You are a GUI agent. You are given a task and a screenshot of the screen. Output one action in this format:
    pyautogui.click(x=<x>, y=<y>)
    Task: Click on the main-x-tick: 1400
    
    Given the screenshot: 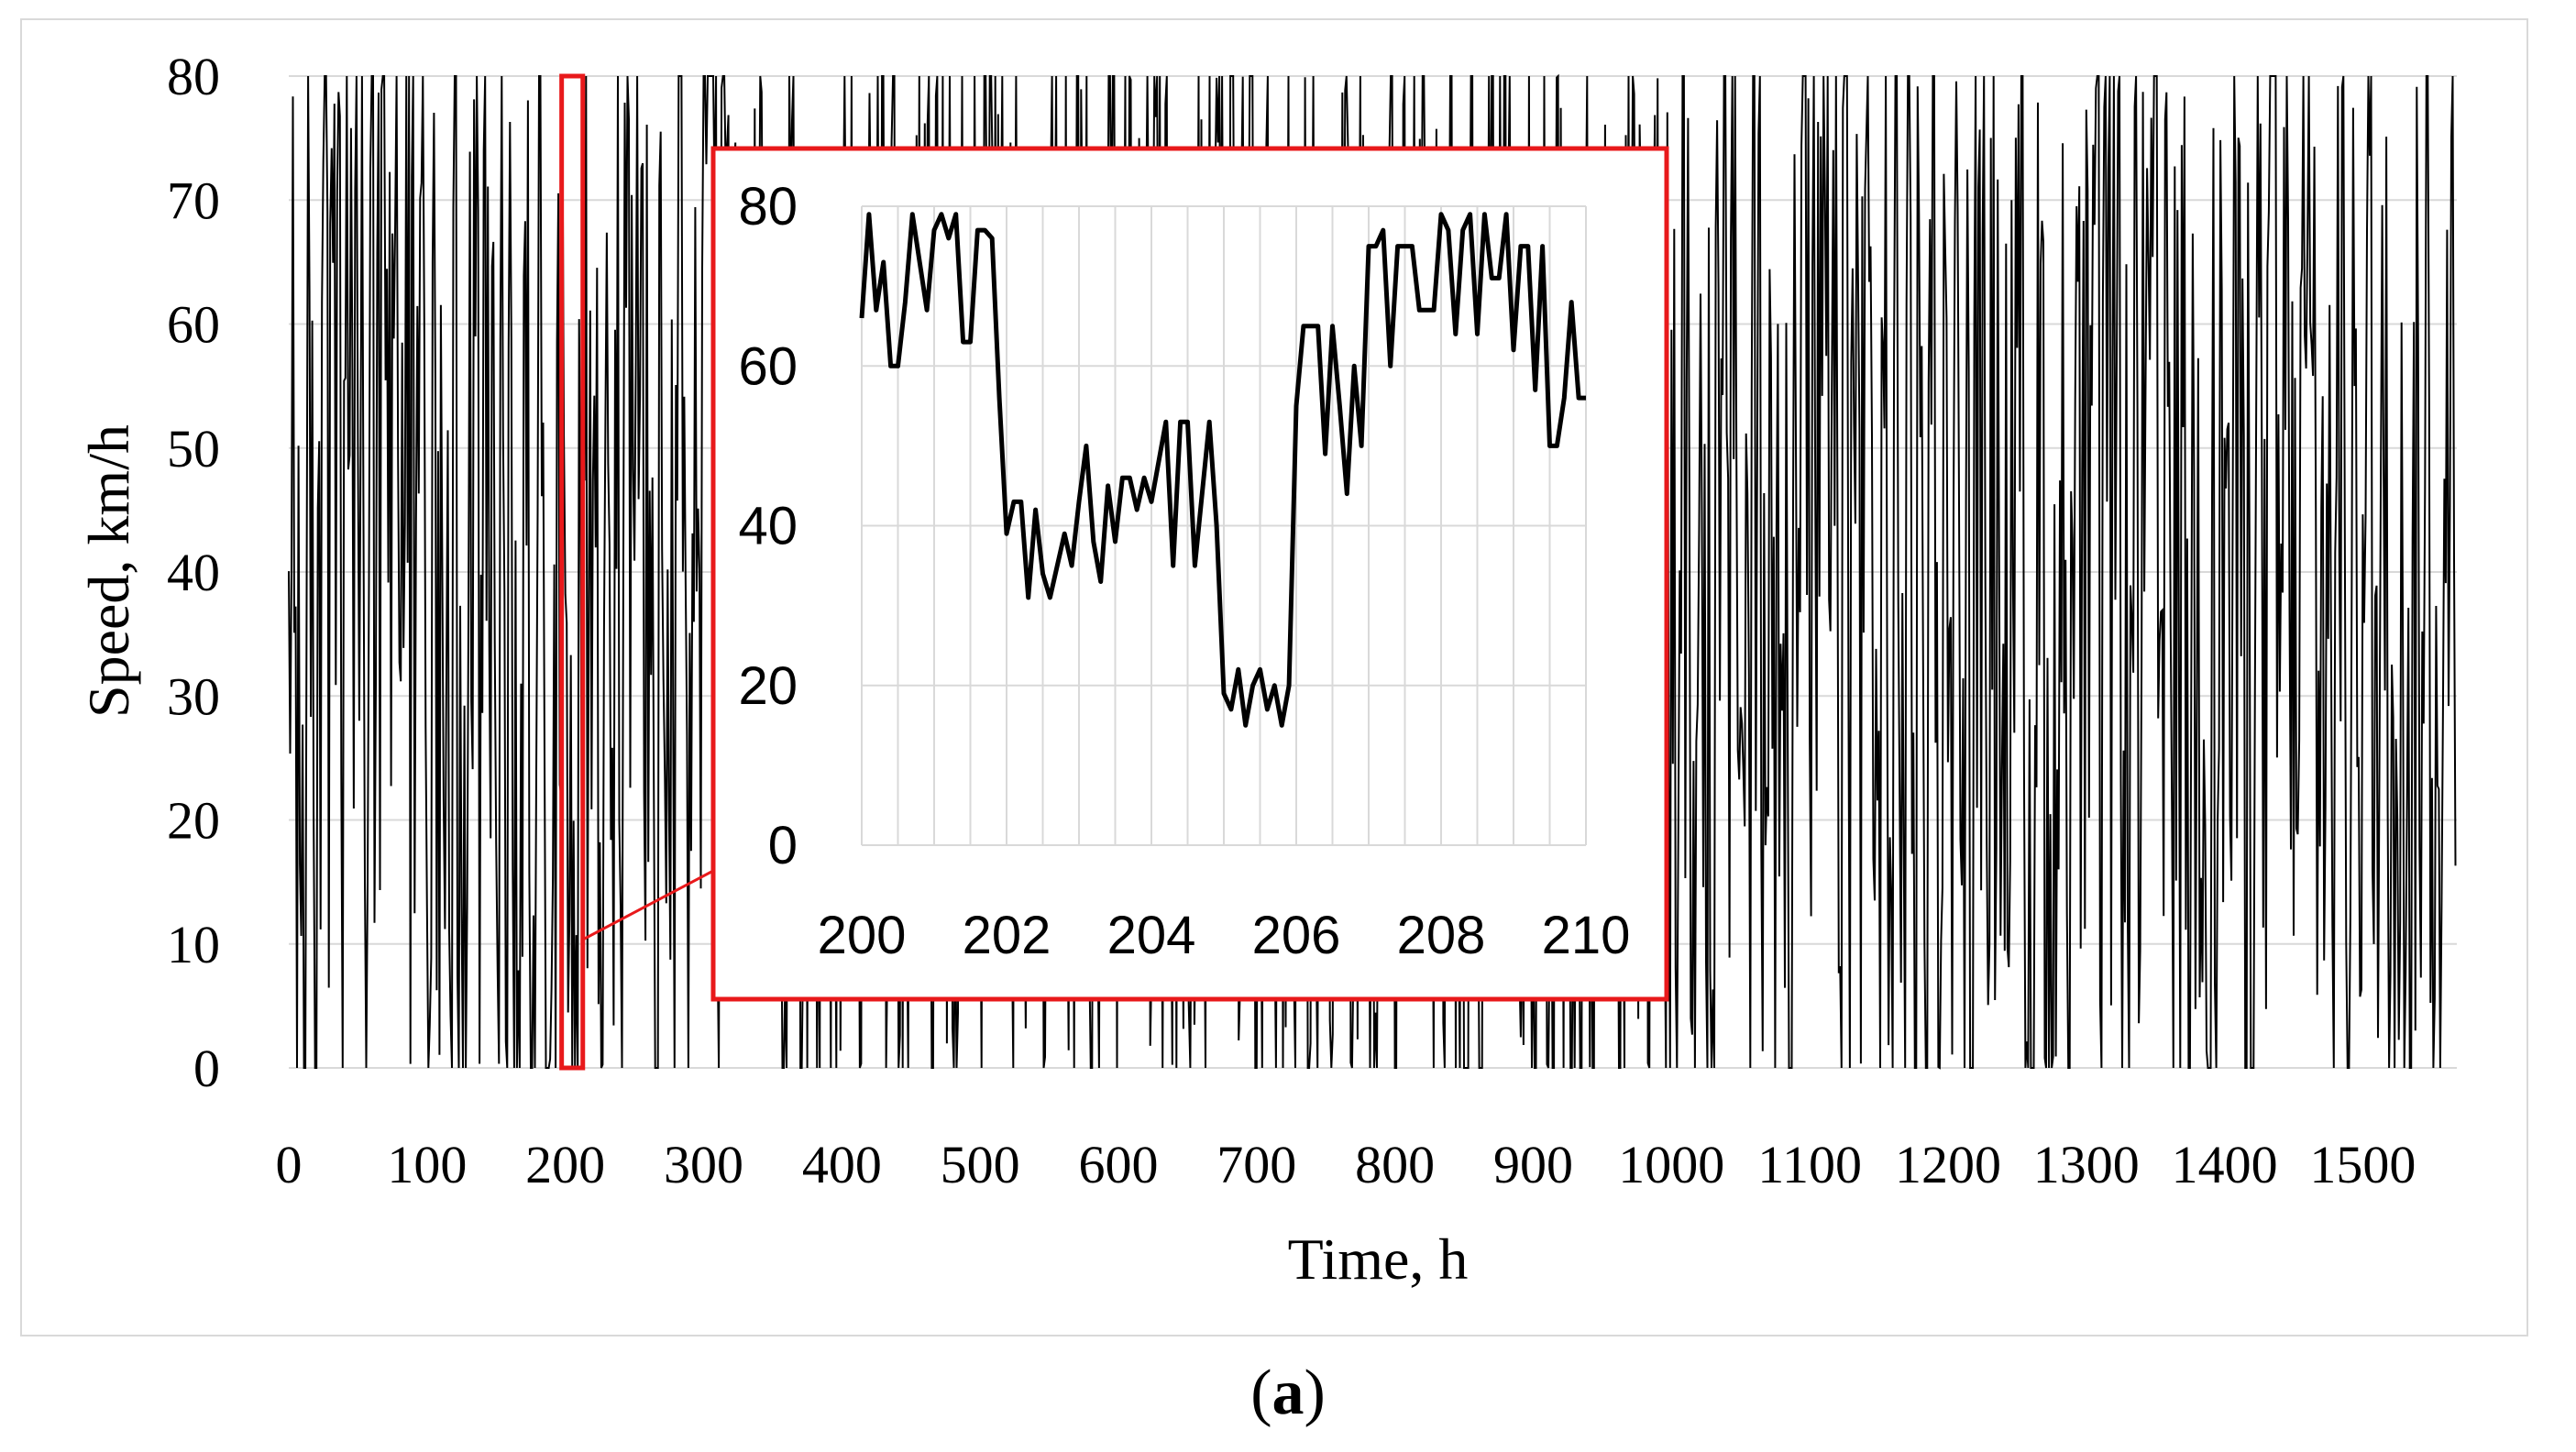 What is the action you would take?
    pyautogui.click(x=2225, y=1164)
    